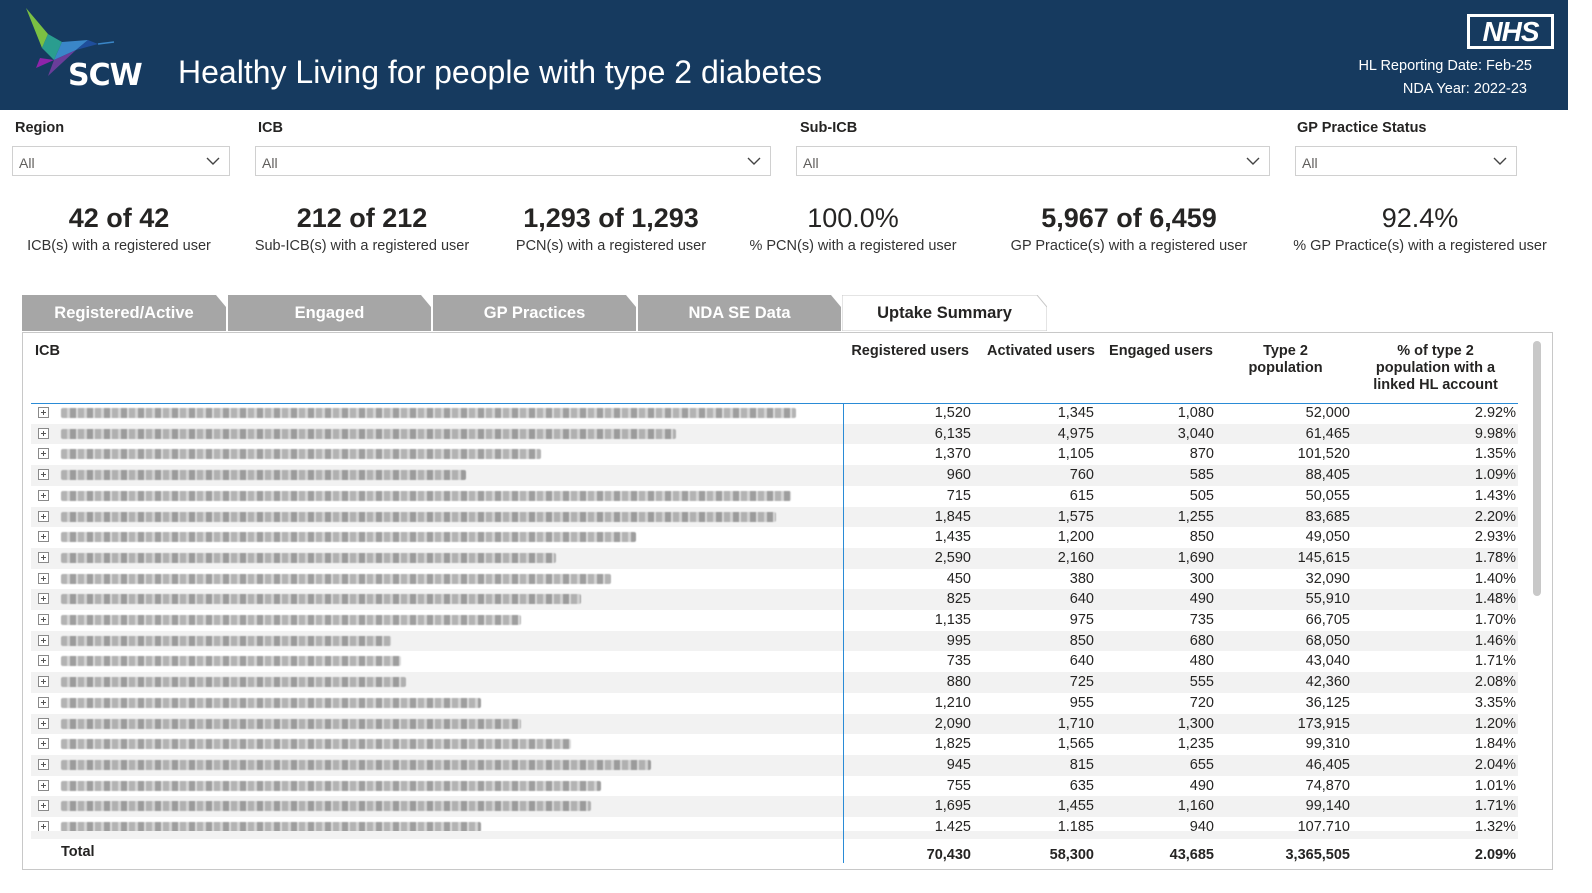  I want to click on registered-cell: 2,590, so click(952, 557).